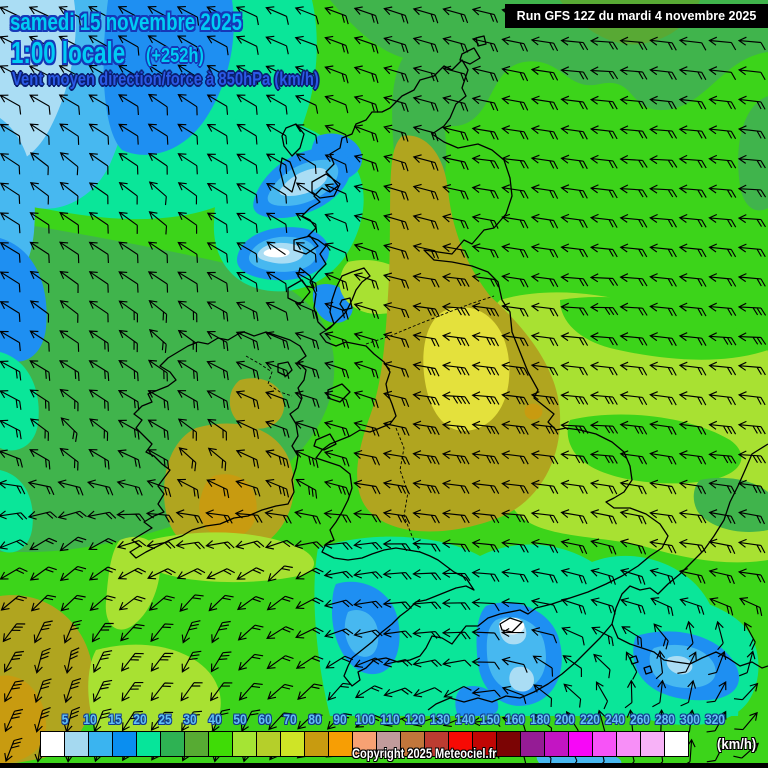 This screenshot has width=768, height=768. Describe the element at coordinates (590, 719) in the screenshot. I see `scale-tick-label: 220` at that location.